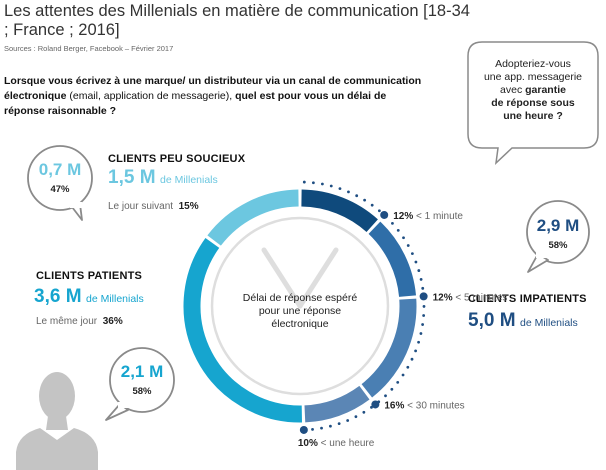 The image size is (606, 470). I want to click on patients-unit: de Millenials, so click(114, 299).